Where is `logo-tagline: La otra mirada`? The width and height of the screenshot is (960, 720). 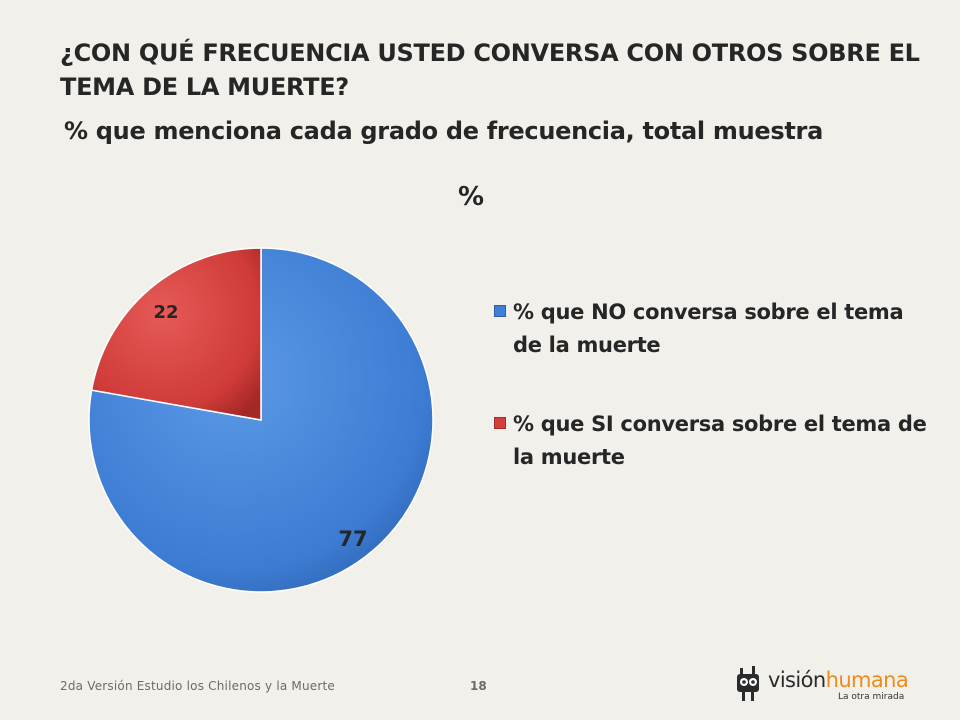
logo-tagline: La otra mirada is located at coordinates (871, 697).